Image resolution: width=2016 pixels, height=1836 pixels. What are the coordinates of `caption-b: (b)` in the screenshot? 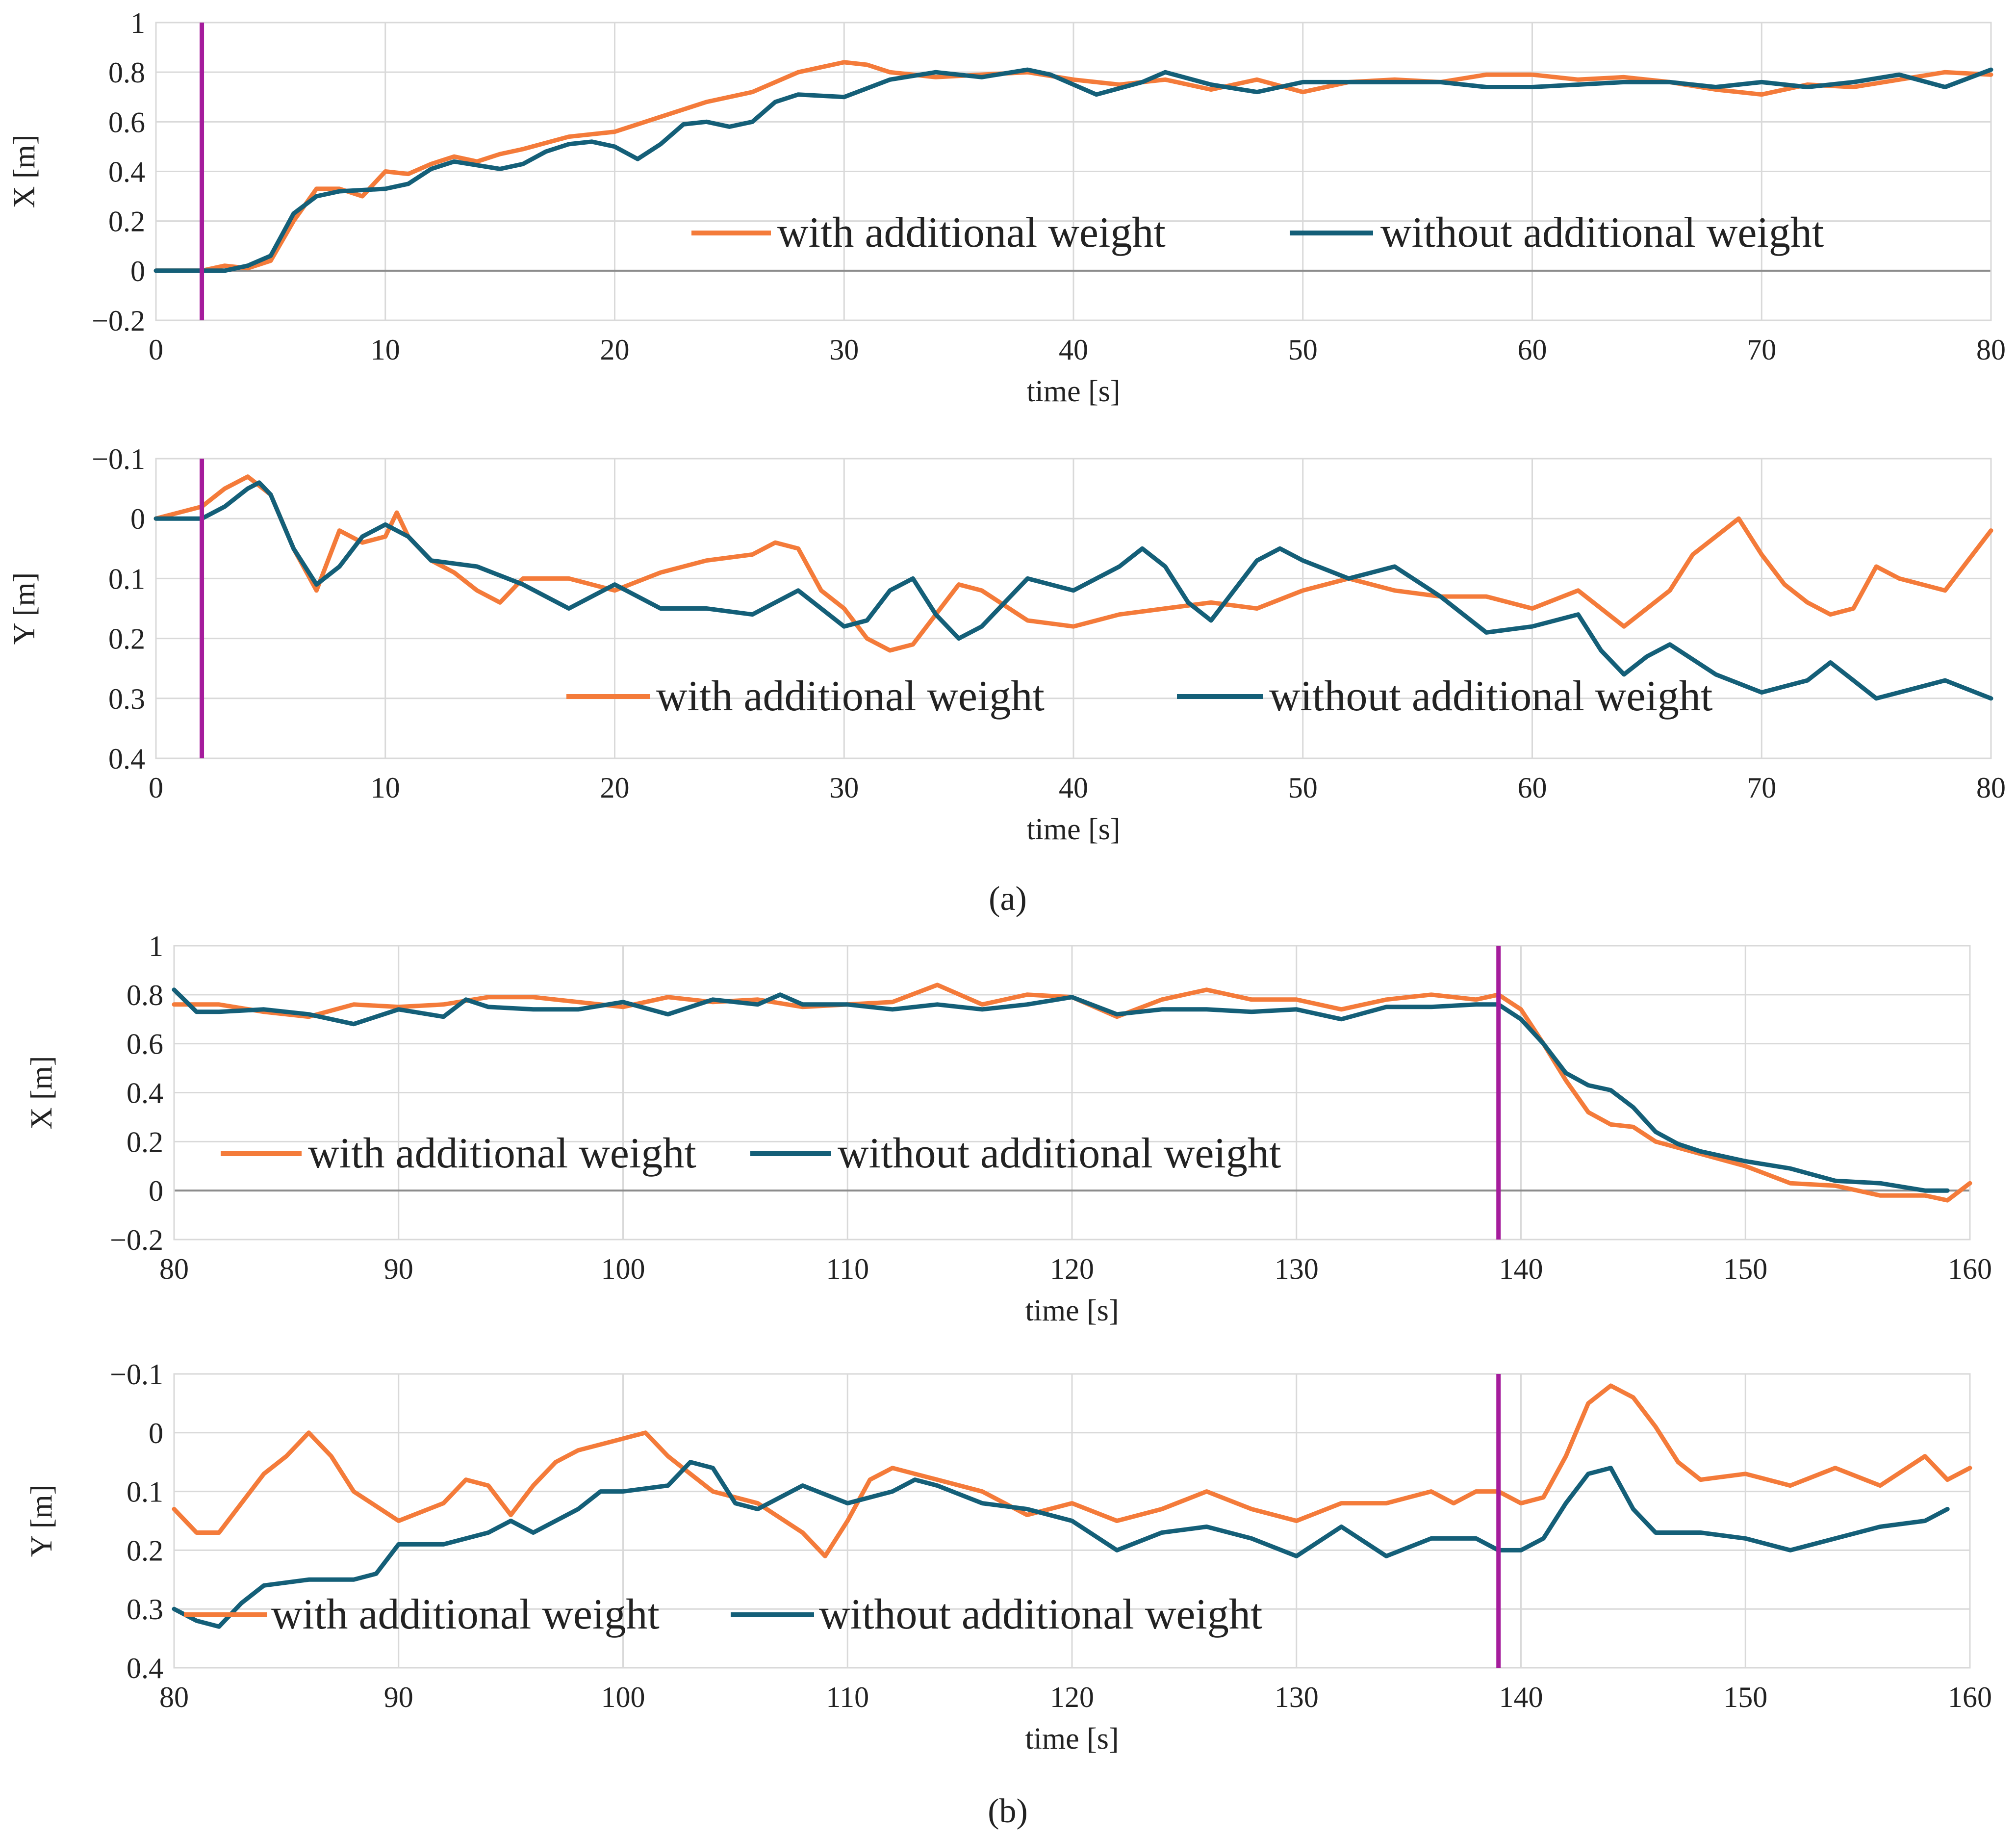 It's located at (1008, 1811).